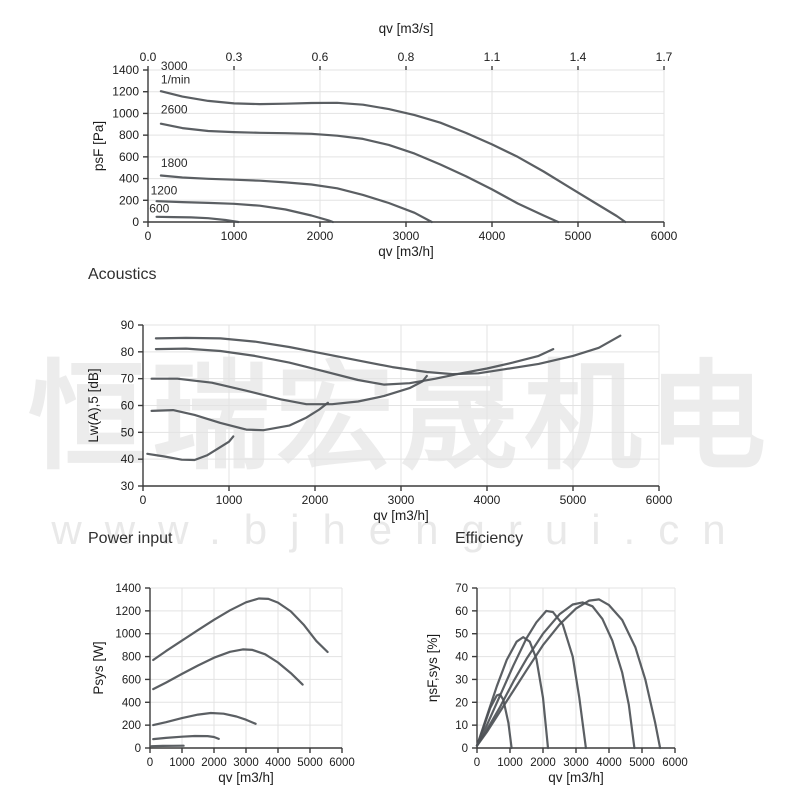  I want to click on acoustics-heading: Acoustics, so click(122, 274).